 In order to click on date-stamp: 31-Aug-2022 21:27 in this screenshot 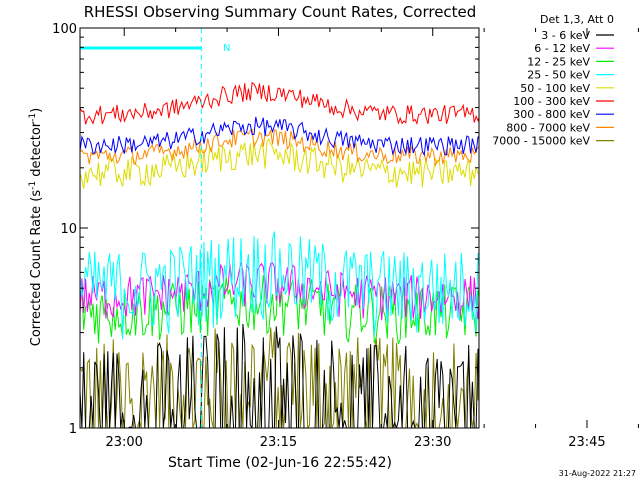, I will do `click(597, 473)`.